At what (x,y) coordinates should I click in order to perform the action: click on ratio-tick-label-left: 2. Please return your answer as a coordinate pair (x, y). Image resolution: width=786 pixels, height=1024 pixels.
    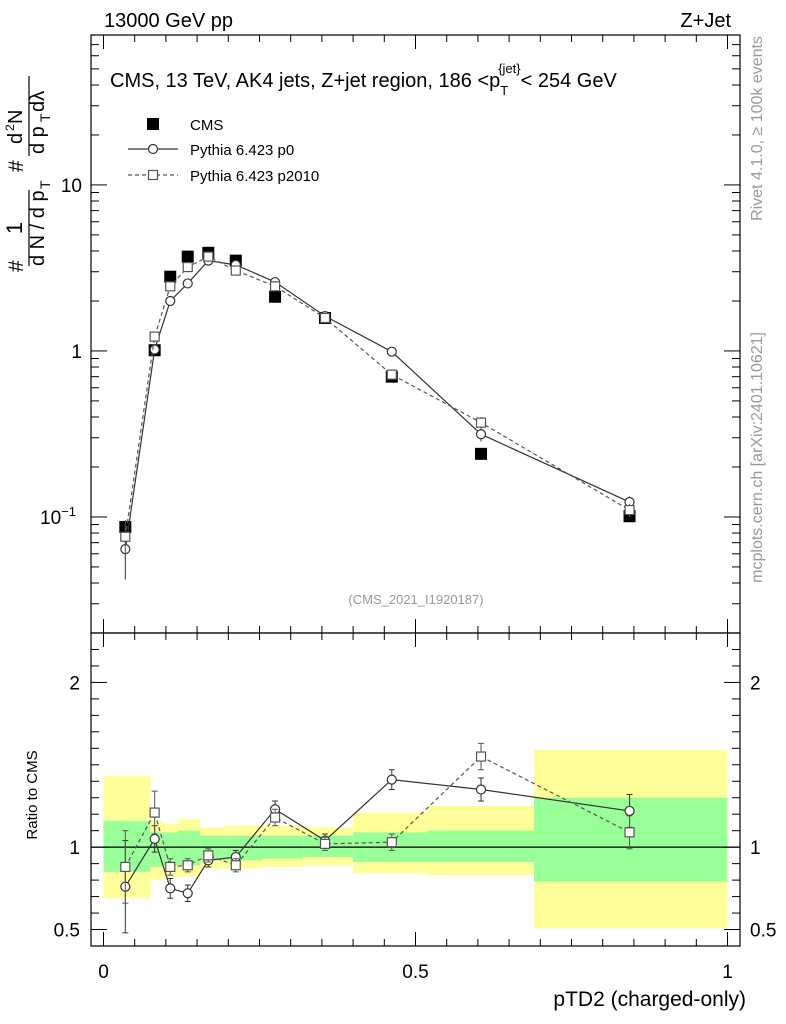
    Looking at the image, I should click on (74, 683).